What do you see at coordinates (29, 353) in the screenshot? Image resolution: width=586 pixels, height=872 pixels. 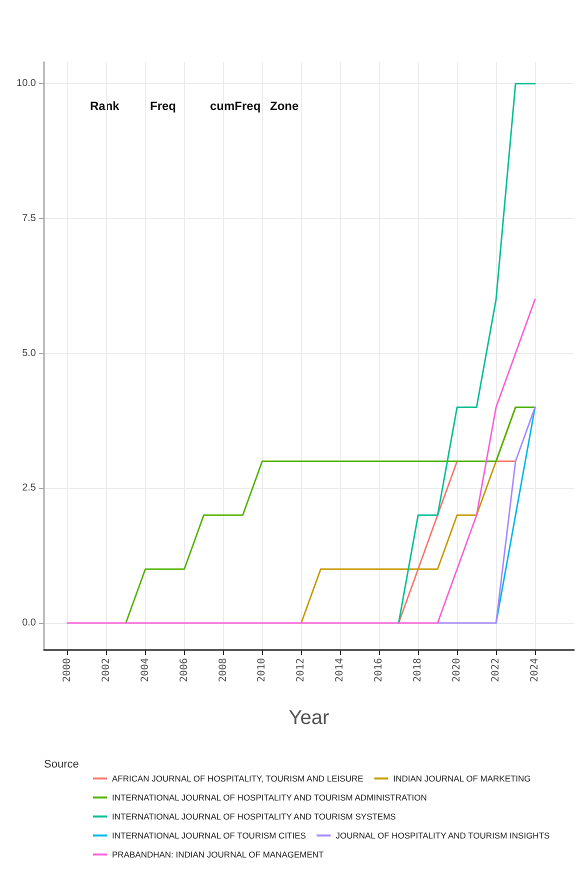 I see `y-tick-label: 5.0` at bounding box center [29, 353].